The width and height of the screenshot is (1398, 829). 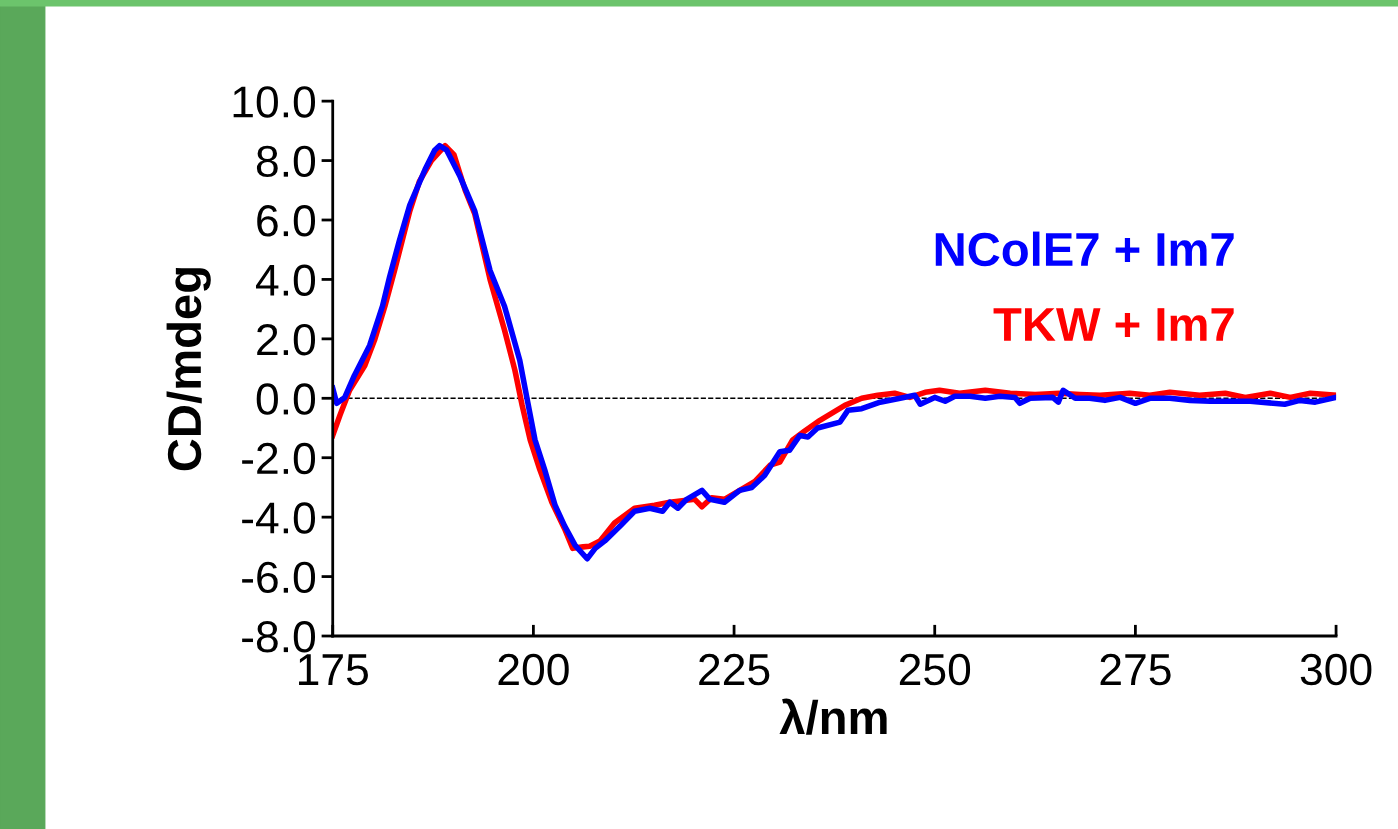 I want to click on x-tick-label: 225, so click(x=734, y=669).